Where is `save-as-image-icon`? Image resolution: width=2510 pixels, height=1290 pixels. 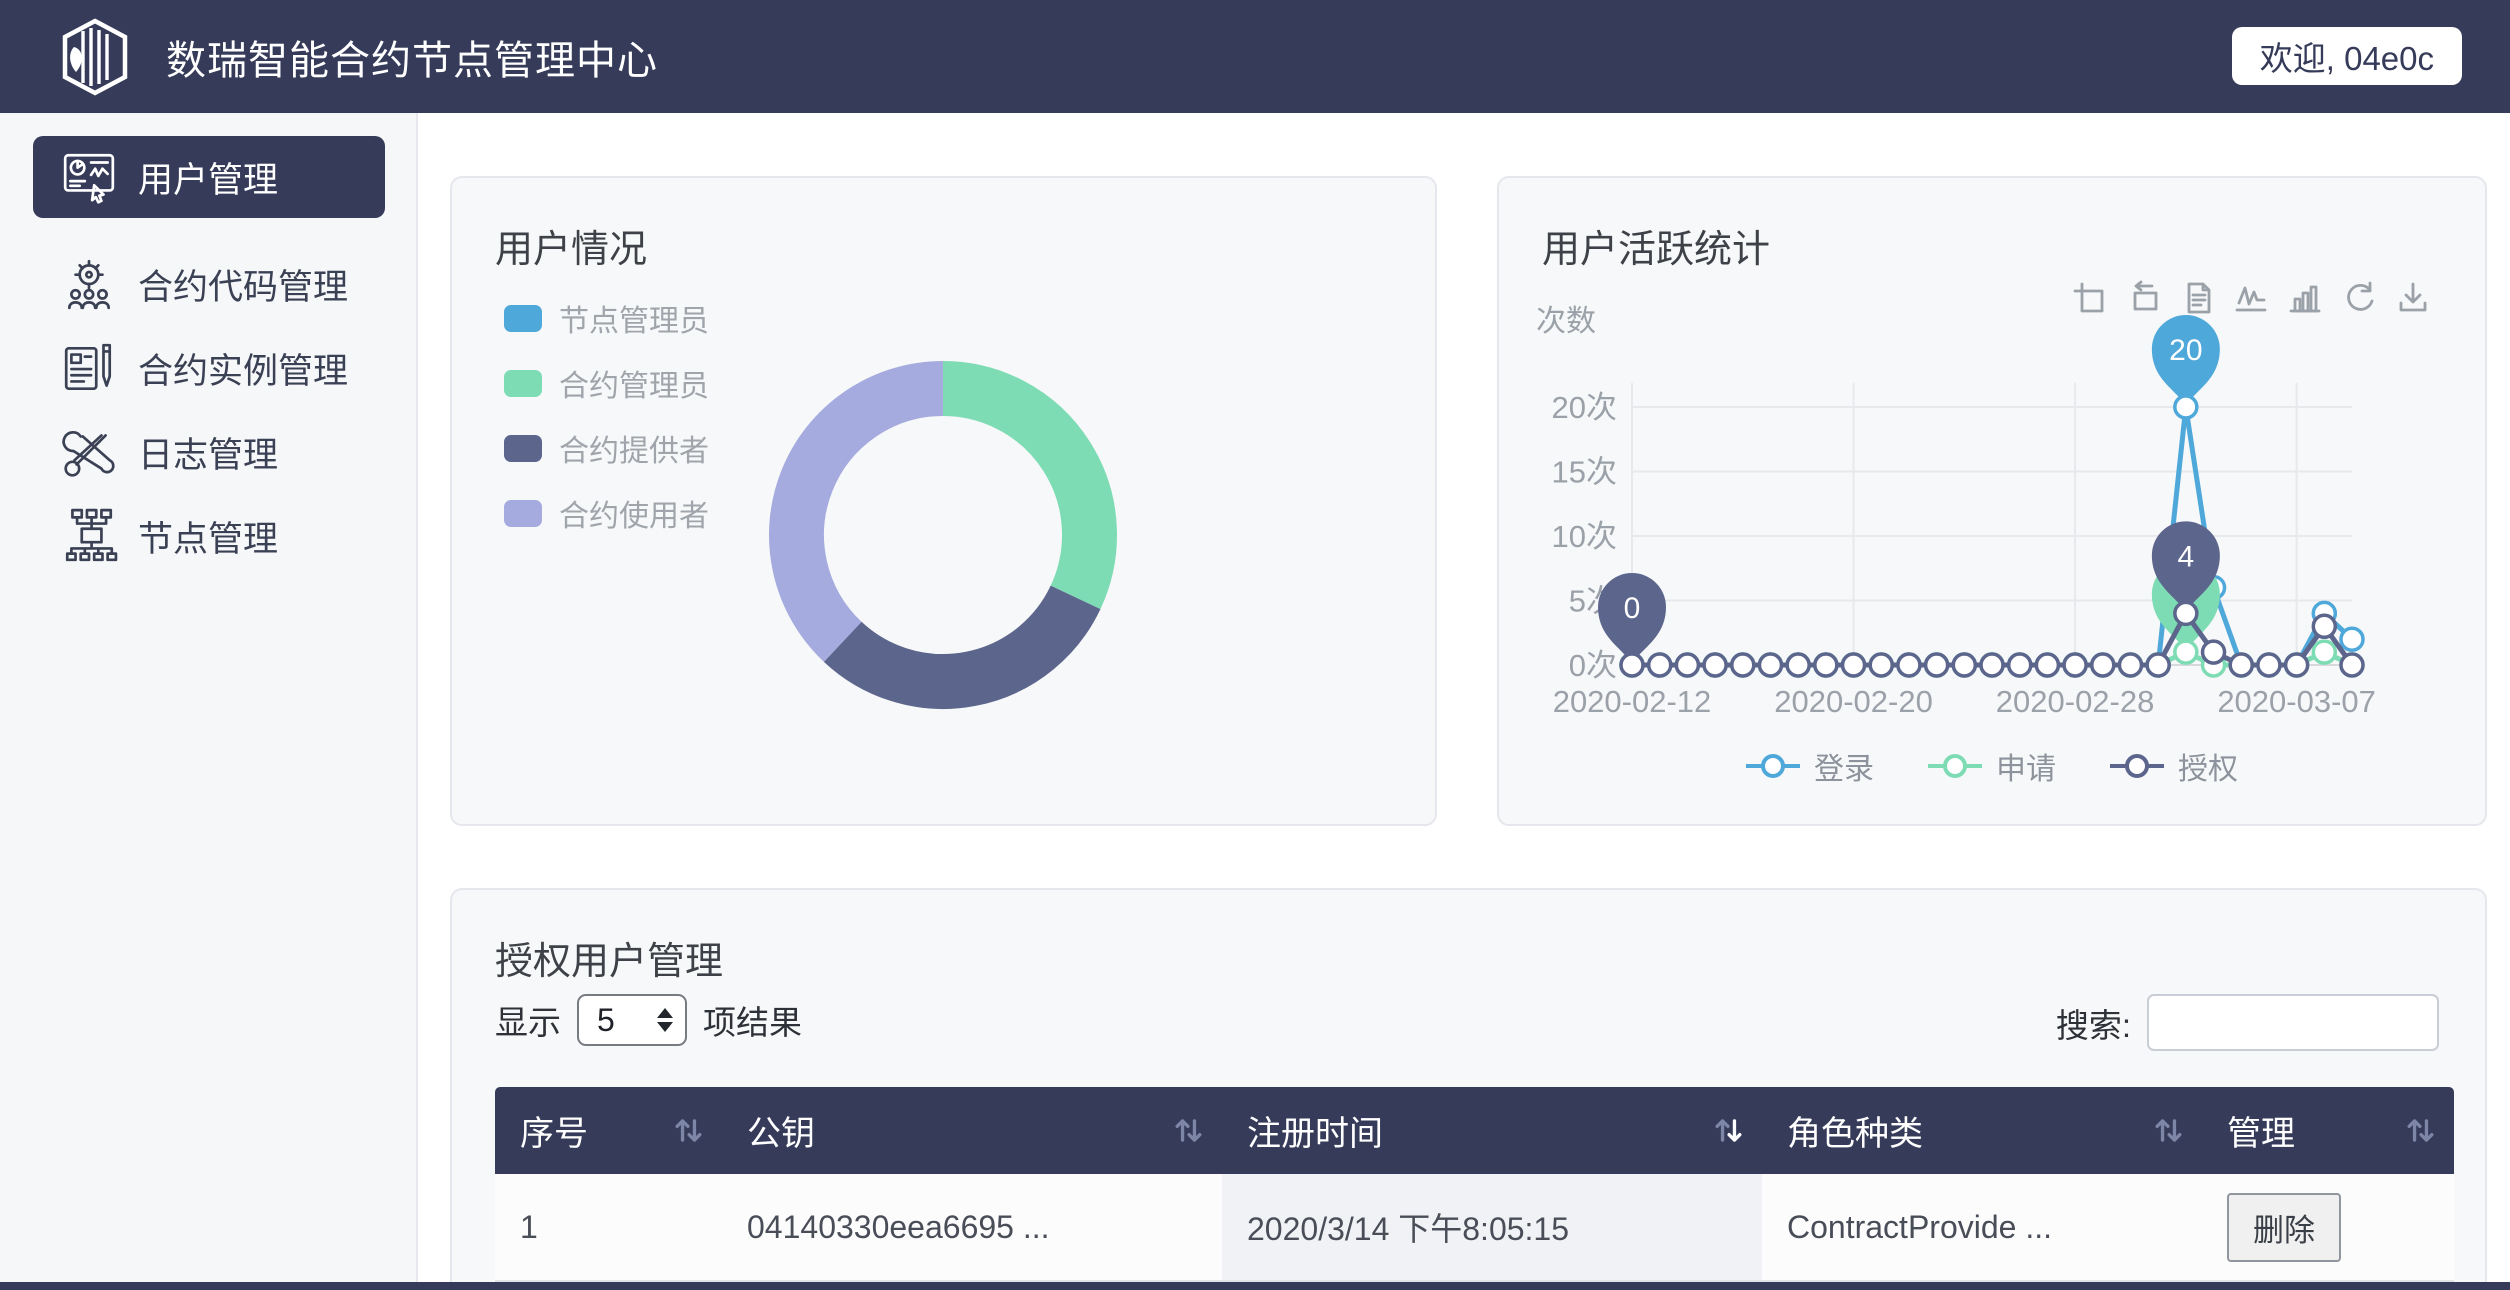
save-as-image-icon is located at coordinates (2413, 298).